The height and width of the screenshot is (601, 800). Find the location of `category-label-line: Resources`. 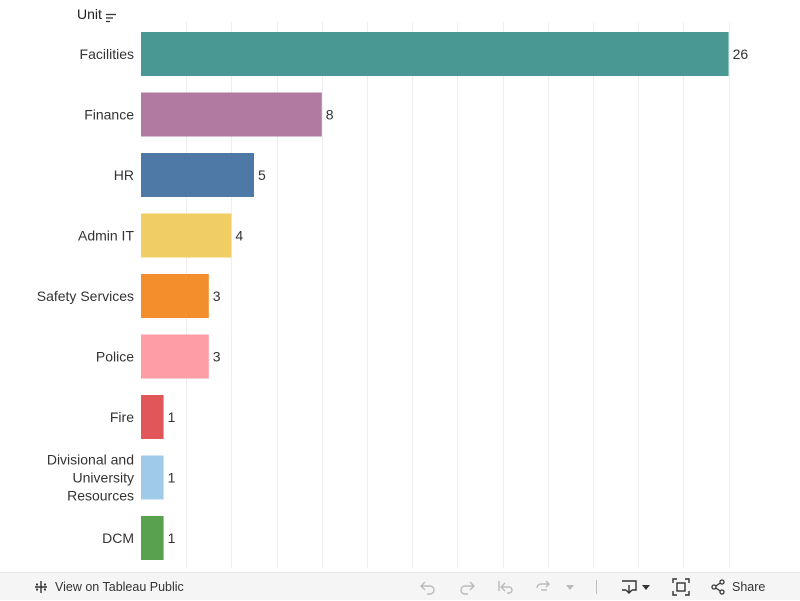

category-label-line: Resources is located at coordinates (100, 496).